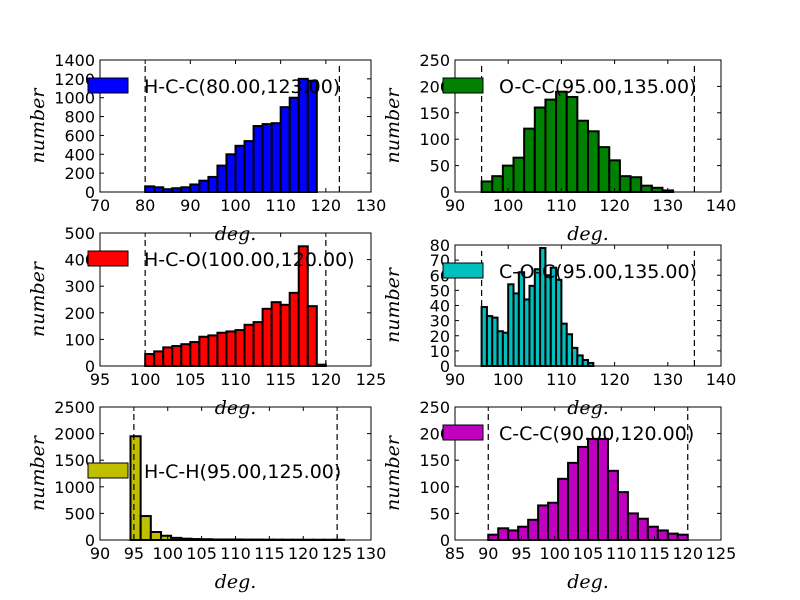  What do you see at coordinates (687, 553) in the screenshot?
I see `x-tick-label: 120` at bounding box center [687, 553].